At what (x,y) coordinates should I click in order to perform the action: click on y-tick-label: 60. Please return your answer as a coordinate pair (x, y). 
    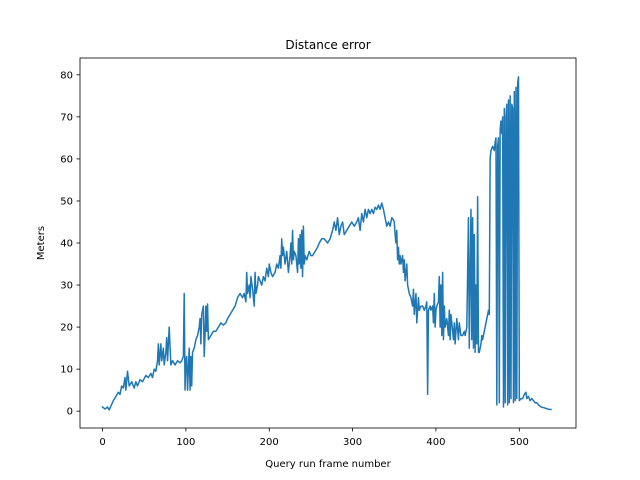
    Looking at the image, I should click on (66, 159).